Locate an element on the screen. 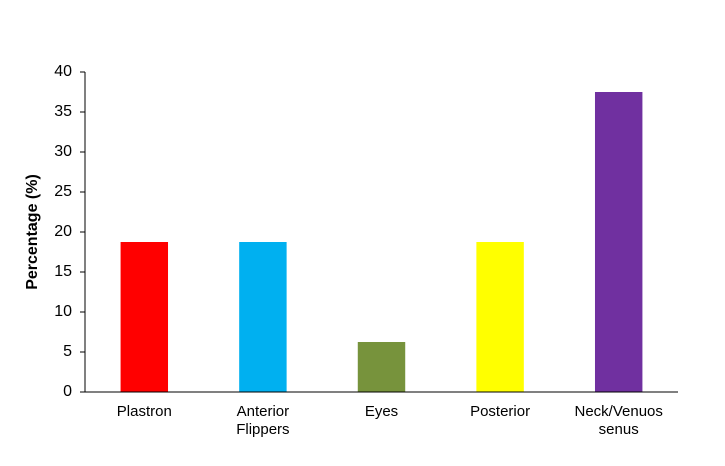 The height and width of the screenshot is (466, 725). y-tick-label: 30 is located at coordinates (63, 151).